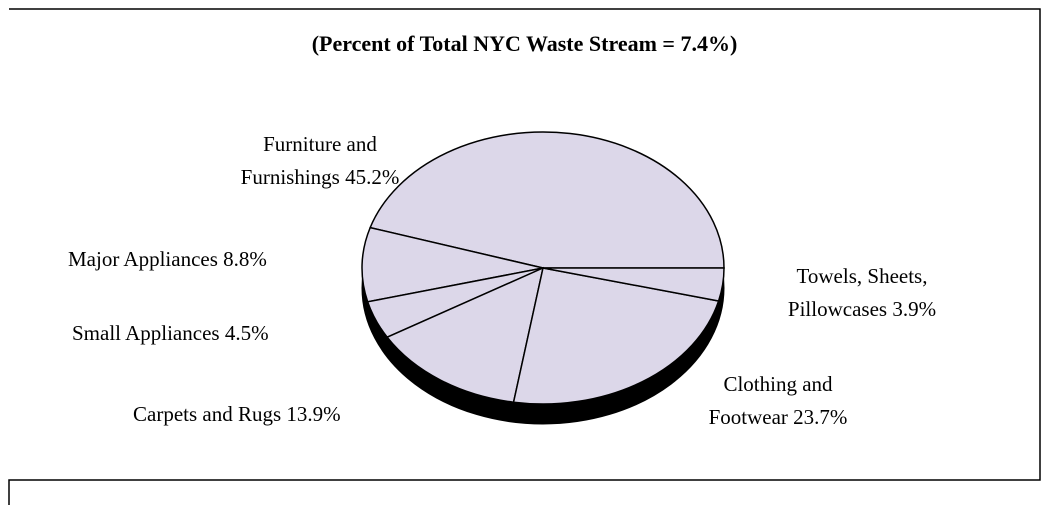  I want to click on value-label: 8.8%, so click(245, 259).